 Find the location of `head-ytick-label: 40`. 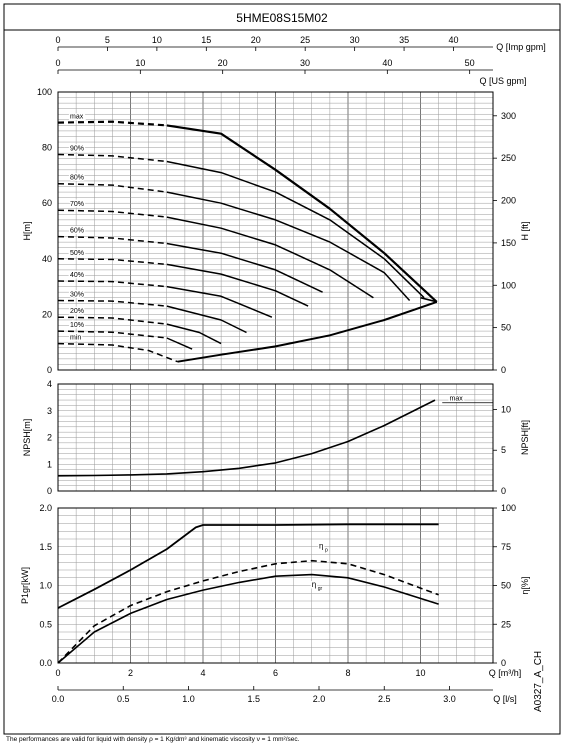

head-ytick-label: 40 is located at coordinates (47, 259).